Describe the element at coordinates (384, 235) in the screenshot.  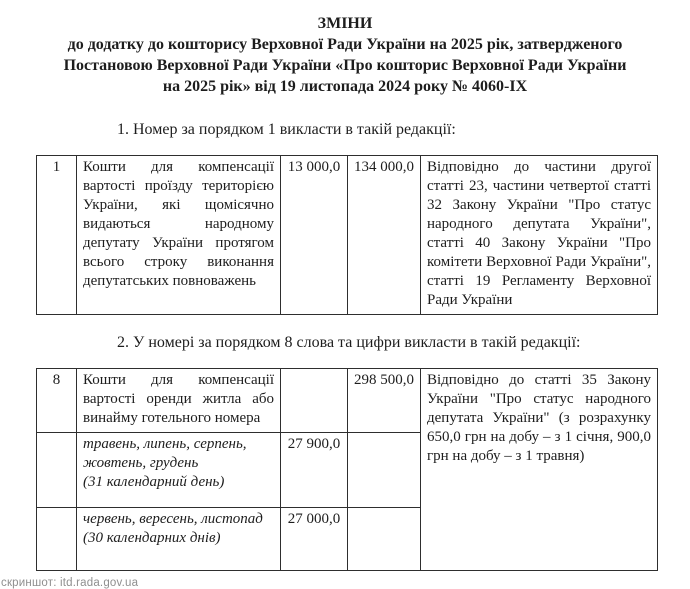
I see `total-amount-cell: 134 000,0` at that location.